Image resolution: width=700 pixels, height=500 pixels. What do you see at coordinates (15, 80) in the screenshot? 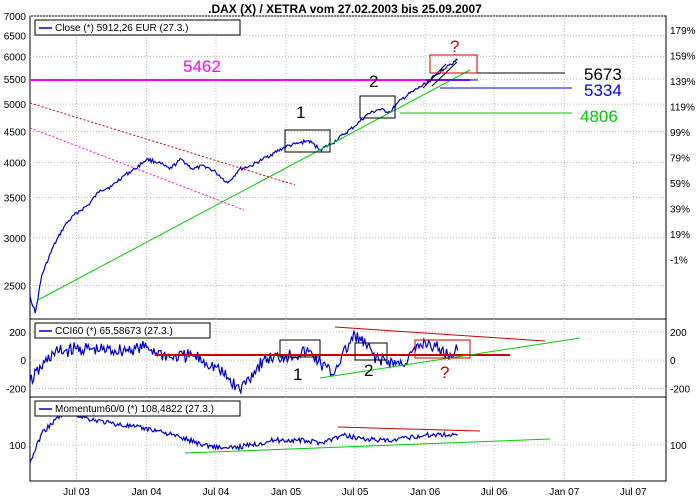
I see `price-y-tick-label: 5500` at bounding box center [15, 80].